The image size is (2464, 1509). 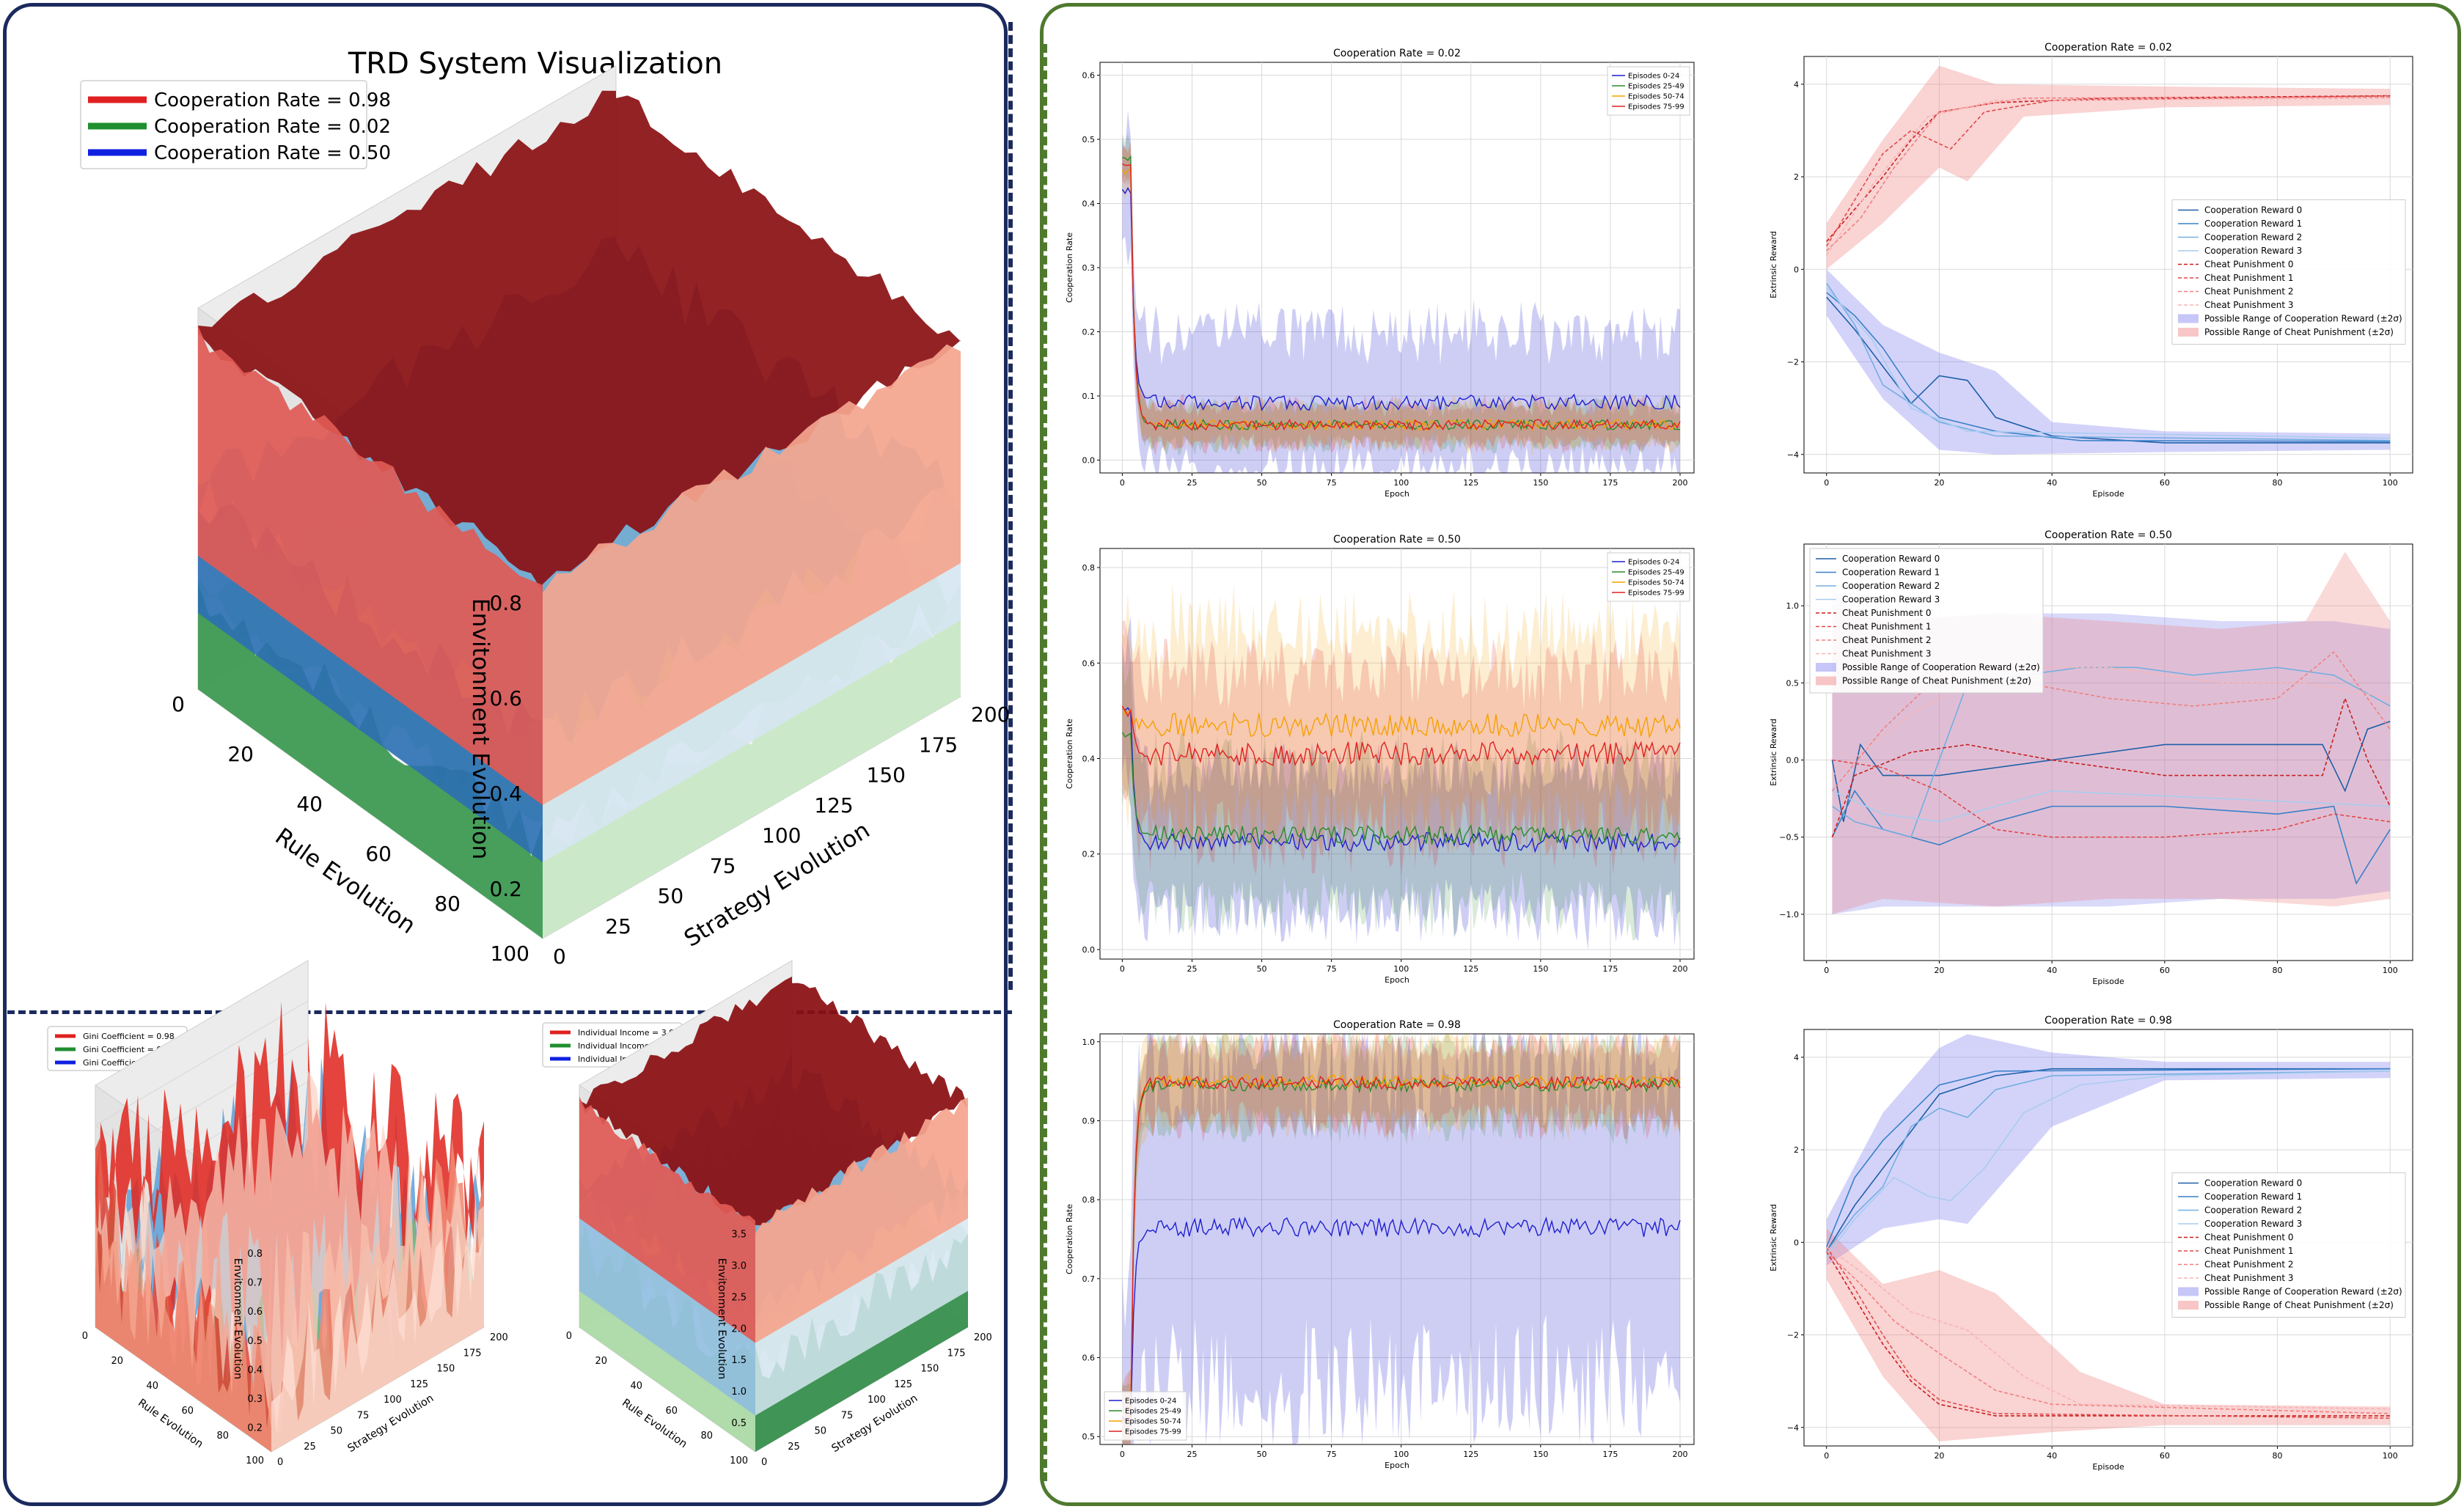 What do you see at coordinates (1796, 1243) in the screenshot?
I see `y-tick-label: 0` at bounding box center [1796, 1243].